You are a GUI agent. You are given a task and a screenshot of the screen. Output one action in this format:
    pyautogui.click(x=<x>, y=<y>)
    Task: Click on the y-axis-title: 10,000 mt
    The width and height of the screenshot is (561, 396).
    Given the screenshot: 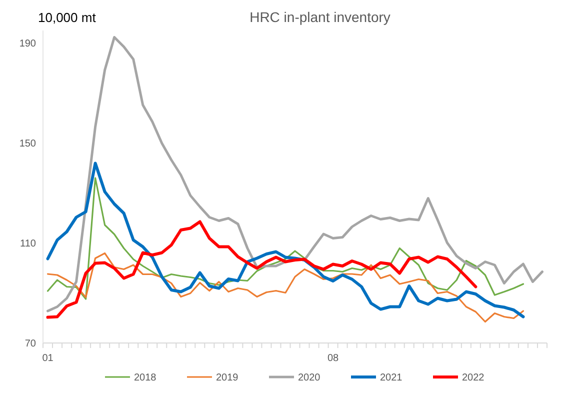 What is the action you would take?
    pyautogui.click(x=67, y=17)
    